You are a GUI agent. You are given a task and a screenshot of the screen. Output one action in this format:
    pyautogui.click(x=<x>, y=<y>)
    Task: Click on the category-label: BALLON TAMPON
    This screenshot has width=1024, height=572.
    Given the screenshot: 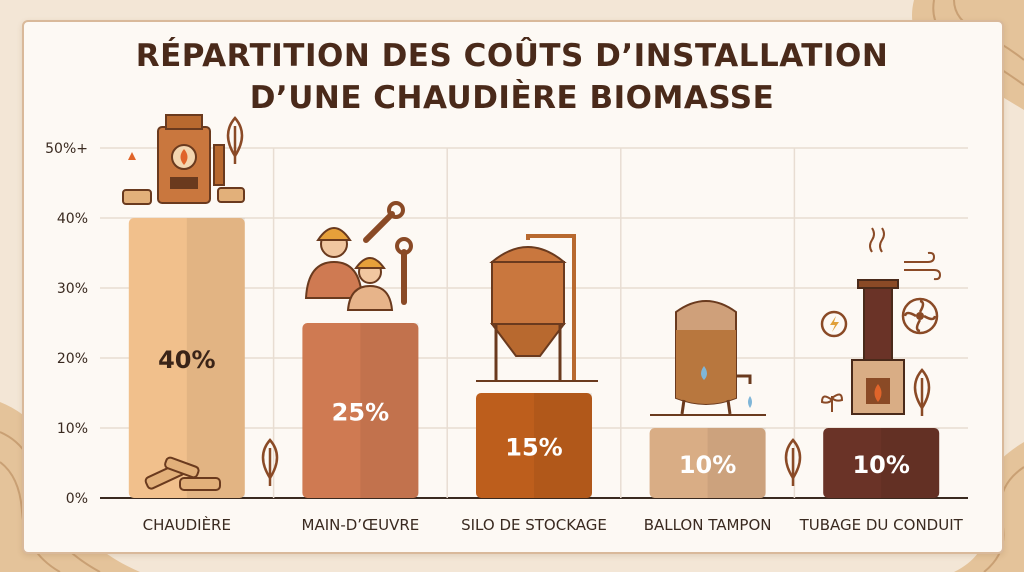 What is the action you would take?
    pyautogui.click(x=708, y=525)
    